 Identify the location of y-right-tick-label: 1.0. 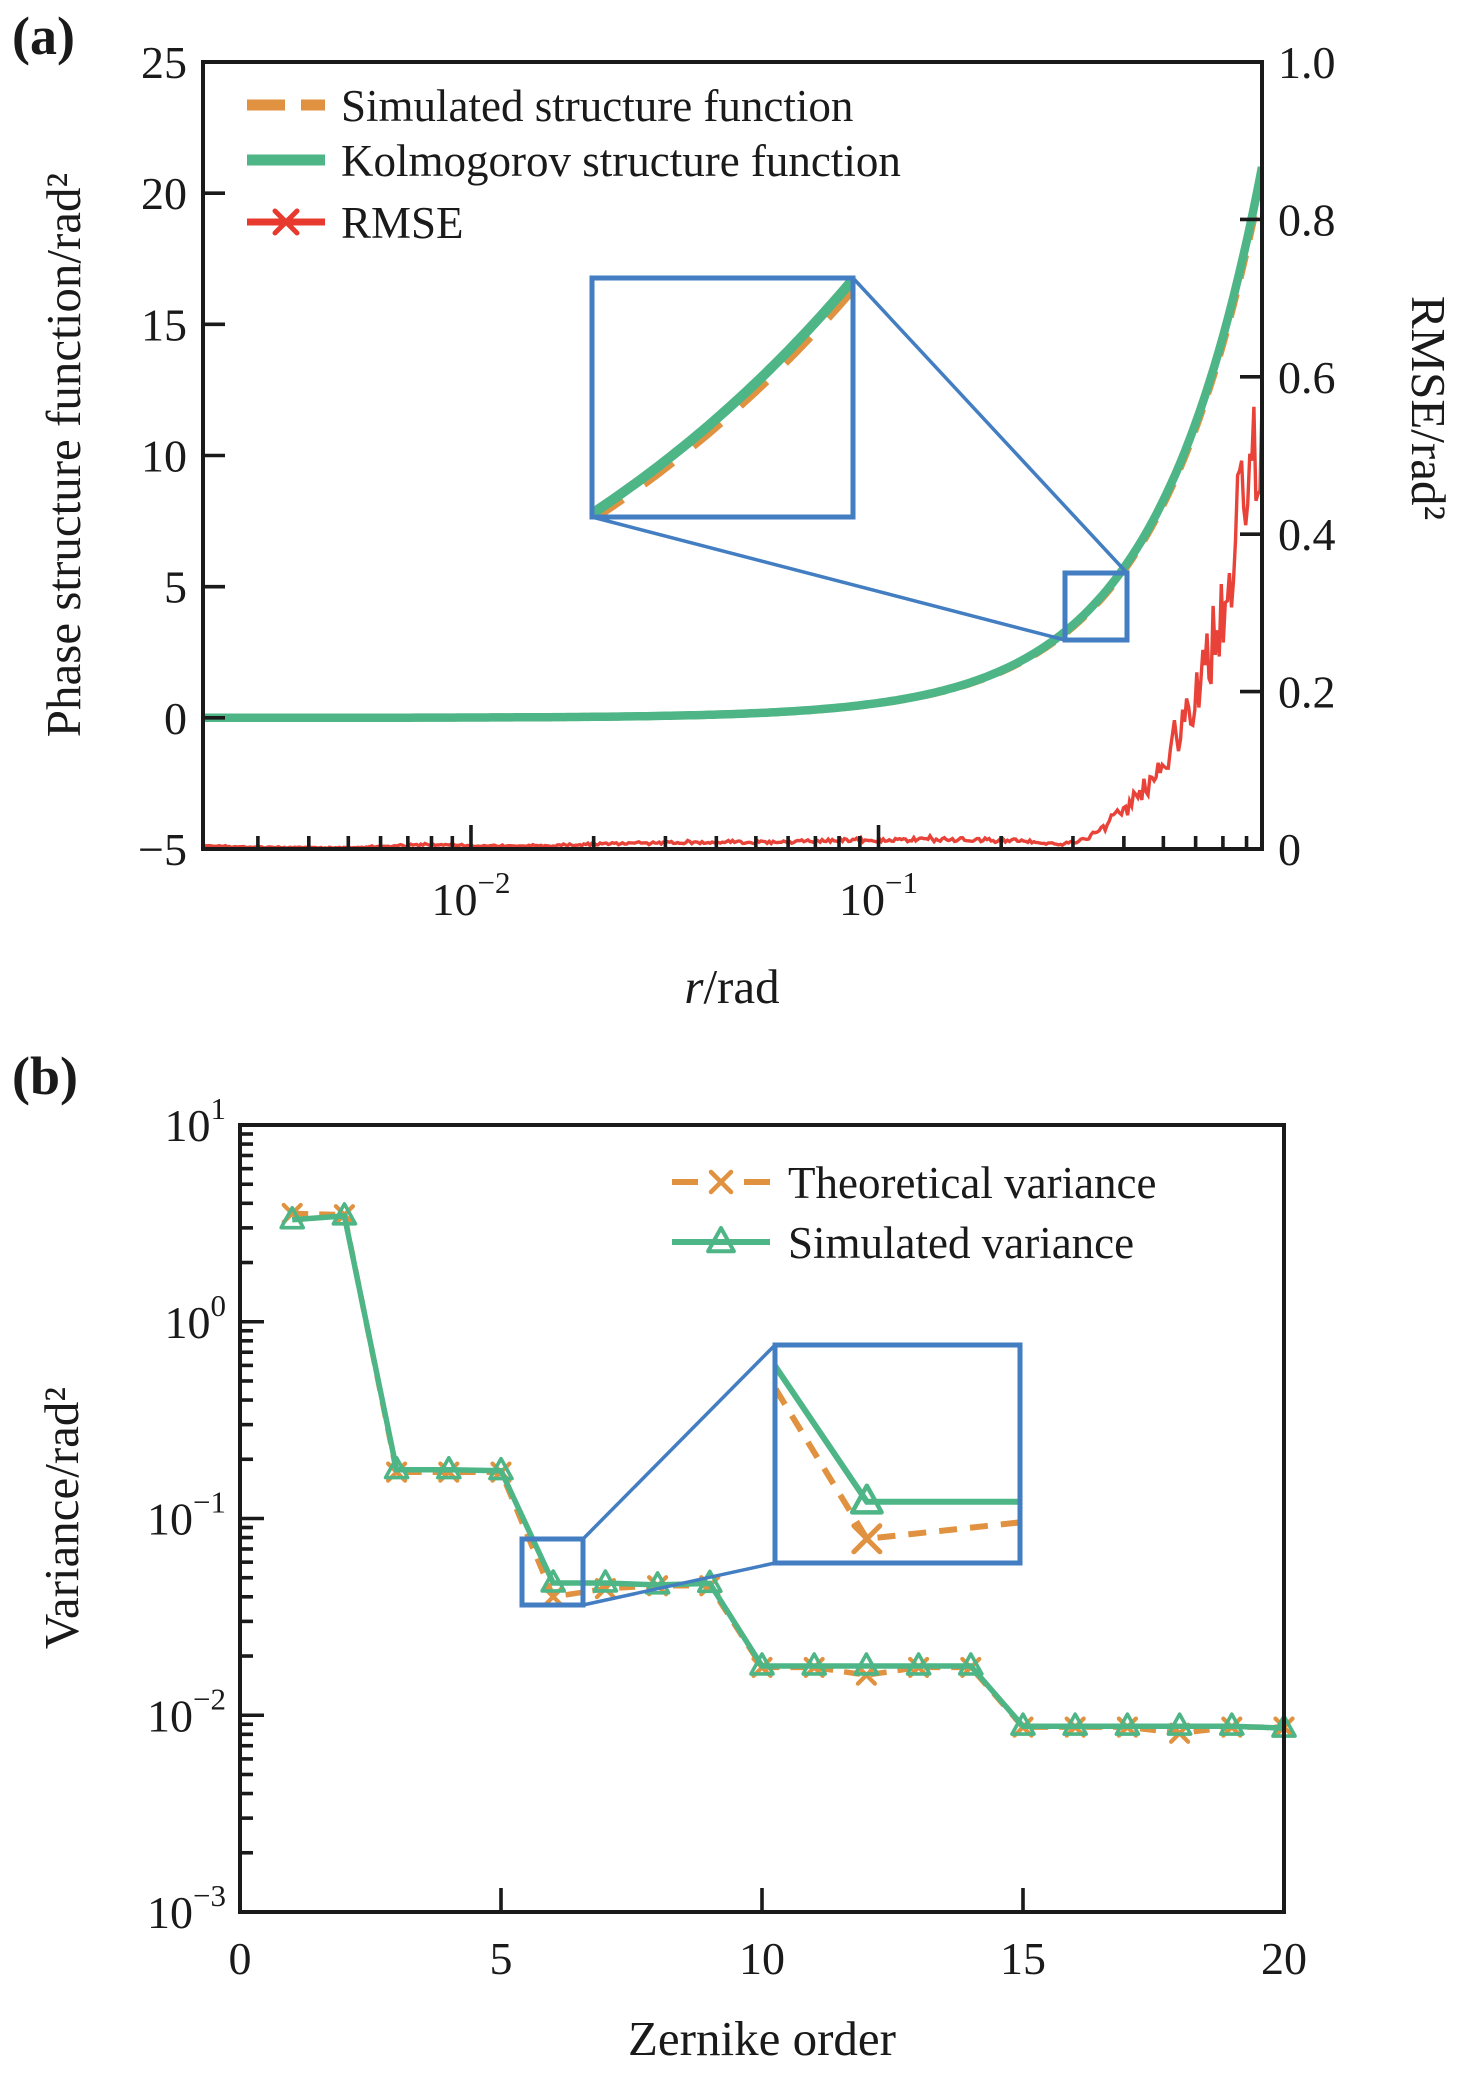
(1307, 62).